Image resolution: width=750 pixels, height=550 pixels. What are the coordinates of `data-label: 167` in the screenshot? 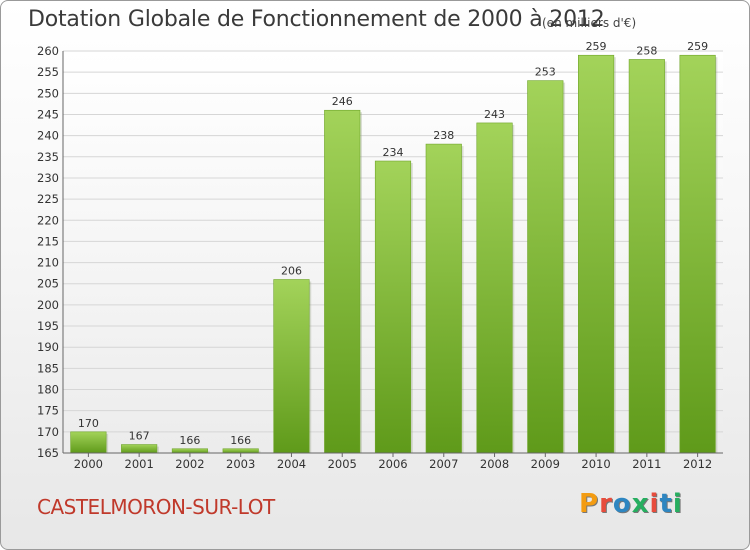 It's located at (139, 436).